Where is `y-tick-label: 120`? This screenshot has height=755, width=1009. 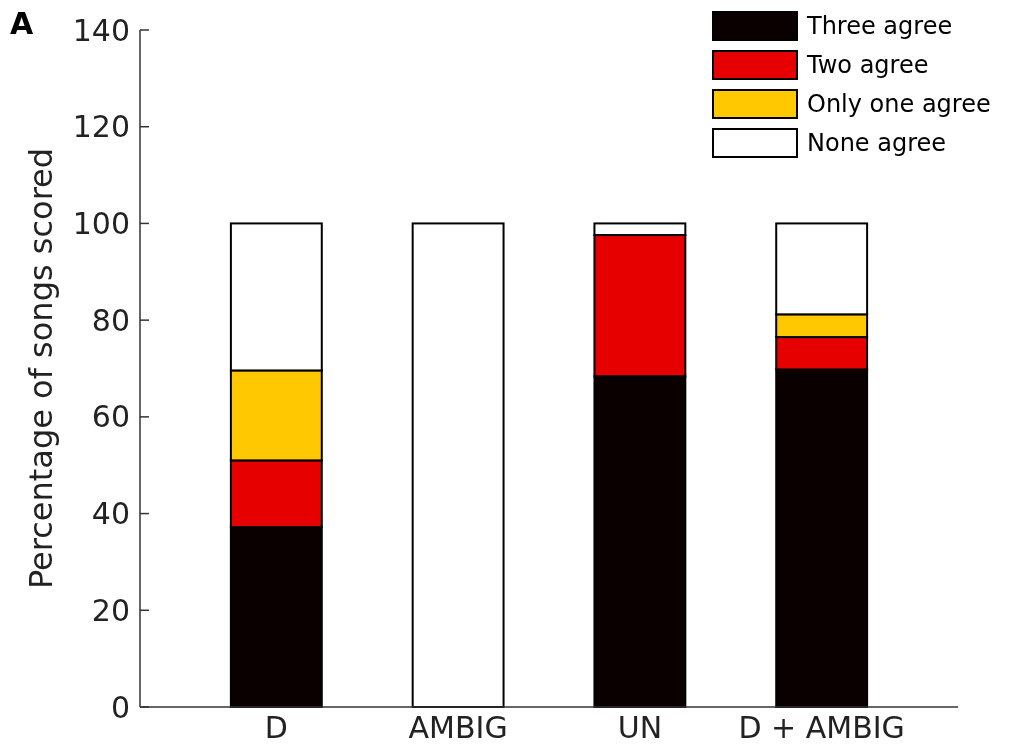 y-tick-label: 120 is located at coordinates (101, 127).